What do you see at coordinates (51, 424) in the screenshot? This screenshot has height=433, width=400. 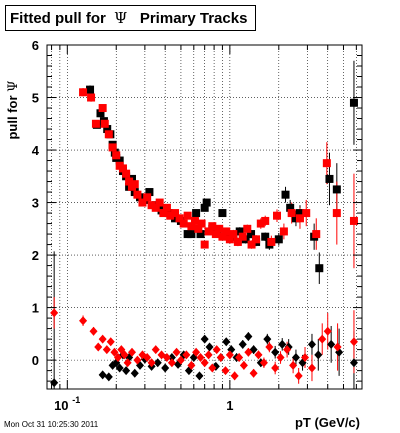 I see `timestamp: Mon Oct 31 10:25:30 2011` at bounding box center [51, 424].